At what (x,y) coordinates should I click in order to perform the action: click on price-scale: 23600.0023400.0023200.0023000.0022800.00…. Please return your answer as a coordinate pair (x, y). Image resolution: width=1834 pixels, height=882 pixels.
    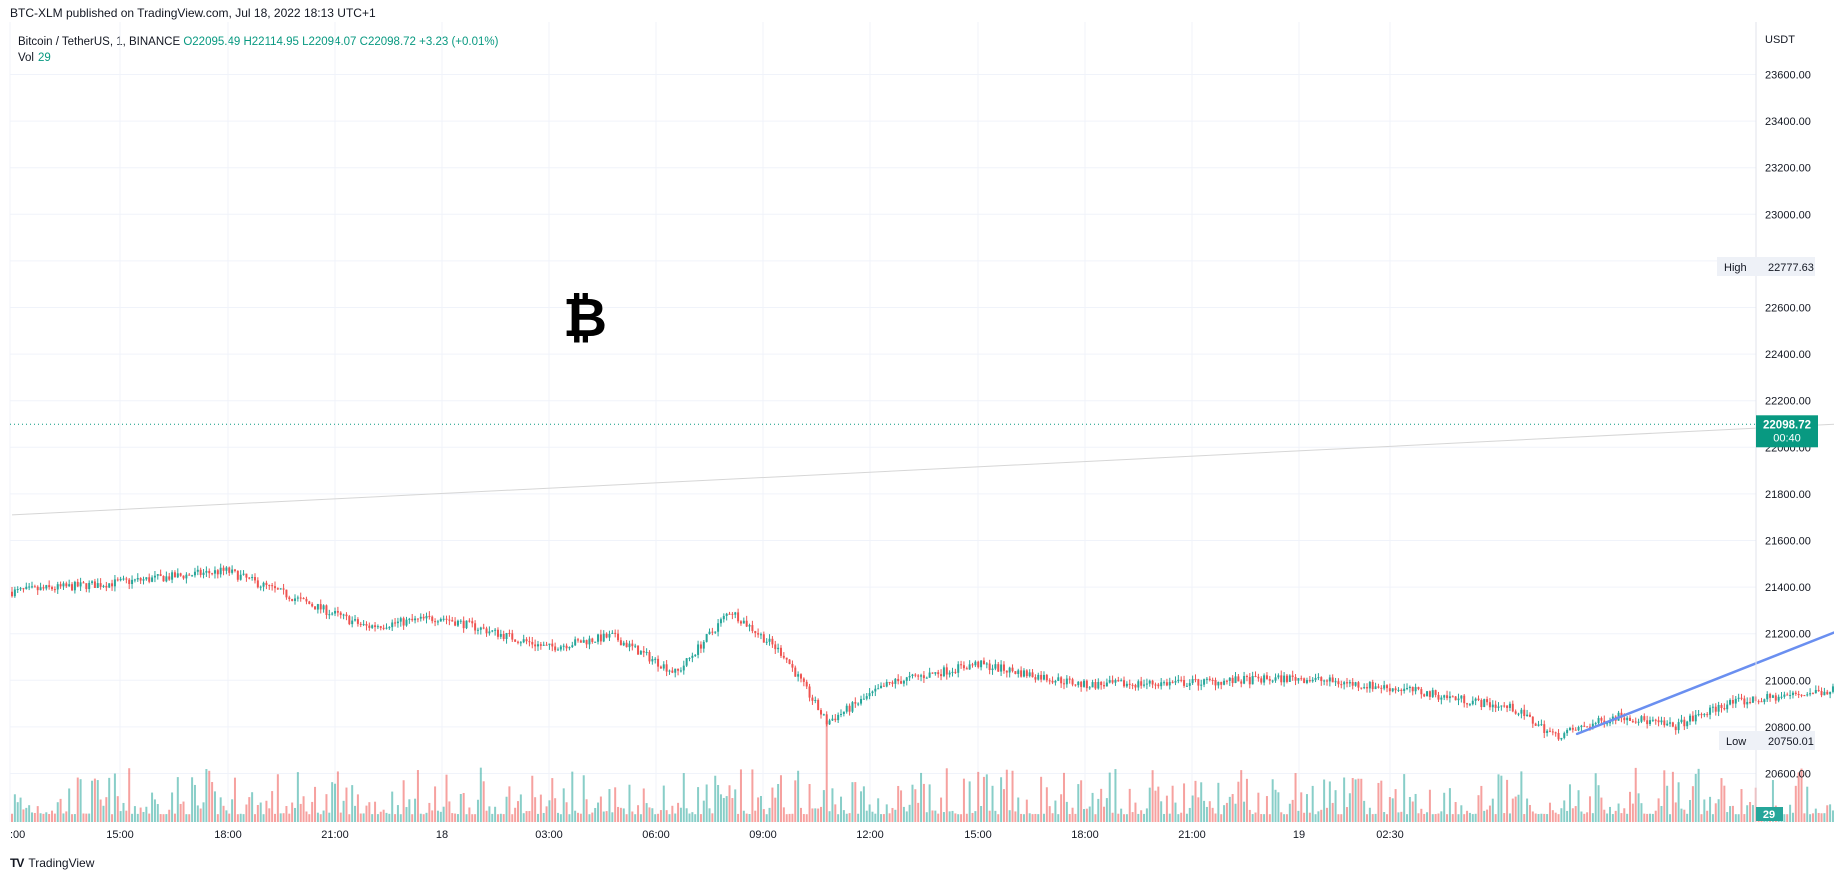
    Looking at the image, I should click on (1788, 425).